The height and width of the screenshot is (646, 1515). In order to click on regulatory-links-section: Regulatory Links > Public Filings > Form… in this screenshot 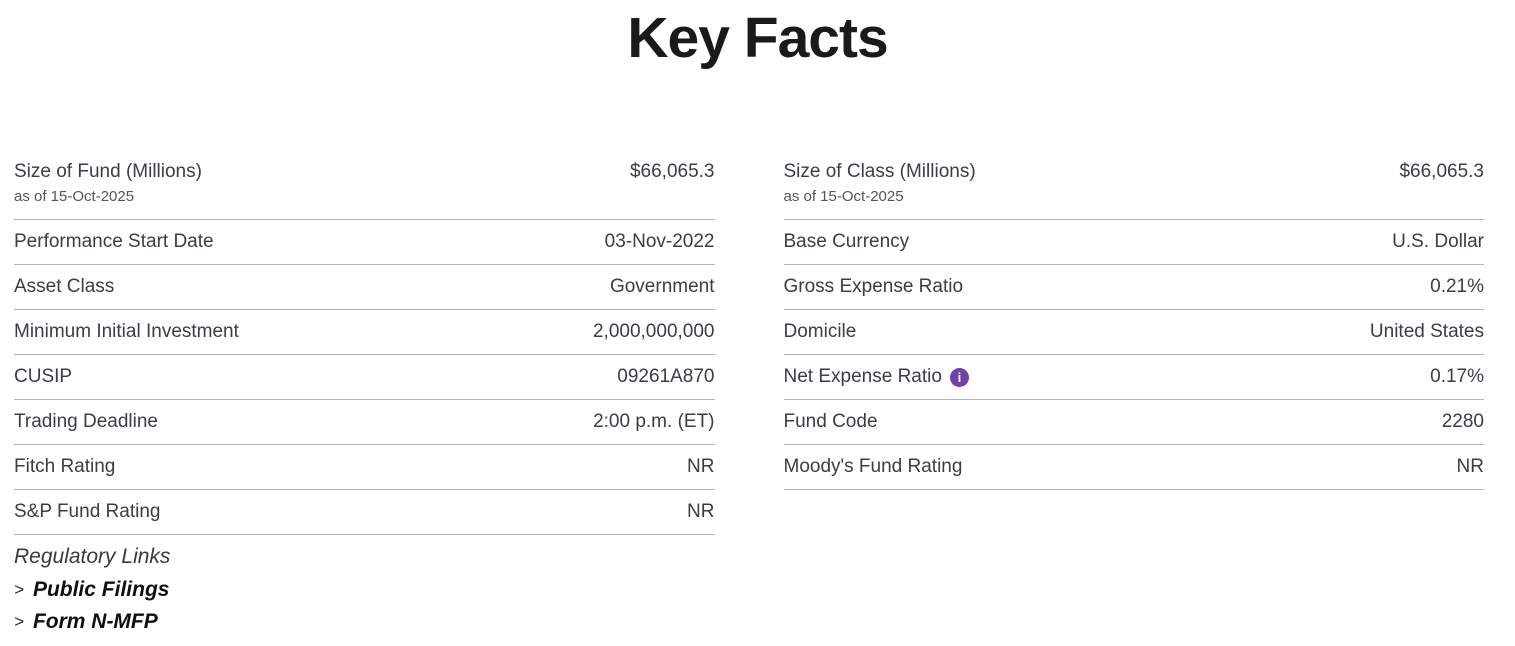, I will do `click(364, 589)`.